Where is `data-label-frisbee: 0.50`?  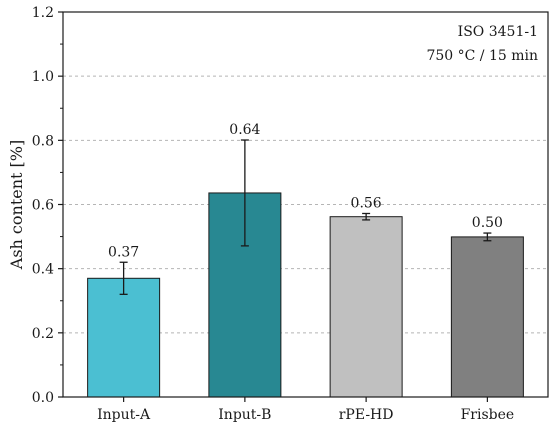 data-label-frisbee: 0.50 is located at coordinates (487, 223).